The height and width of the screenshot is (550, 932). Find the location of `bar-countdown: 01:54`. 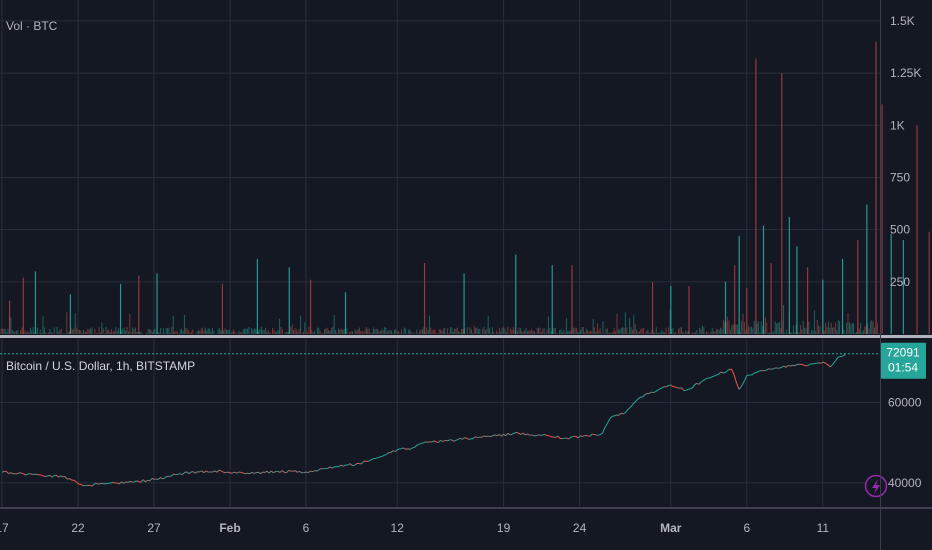

bar-countdown: 01:54 is located at coordinates (903, 368).